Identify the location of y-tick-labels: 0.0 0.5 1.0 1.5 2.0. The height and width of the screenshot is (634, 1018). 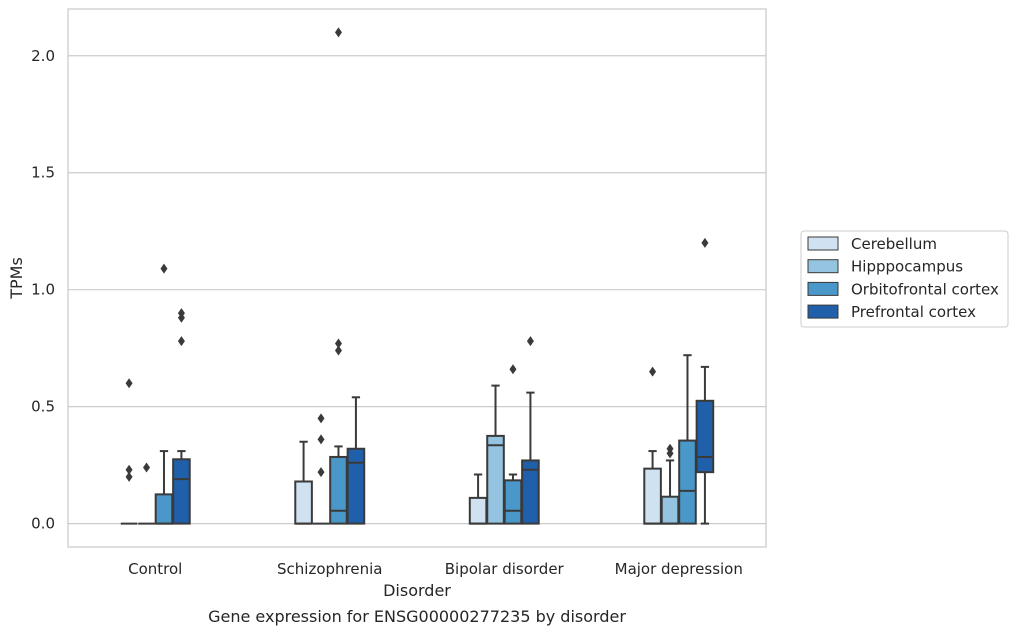
(43, 290).